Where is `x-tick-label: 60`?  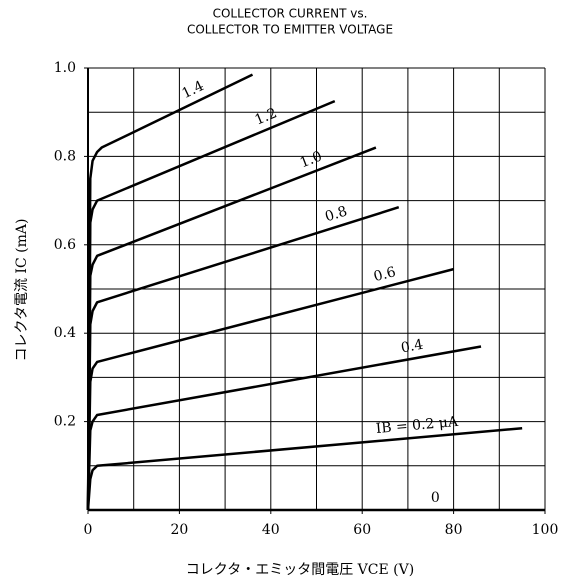 x-tick-label: 60 is located at coordinates (362, 530).